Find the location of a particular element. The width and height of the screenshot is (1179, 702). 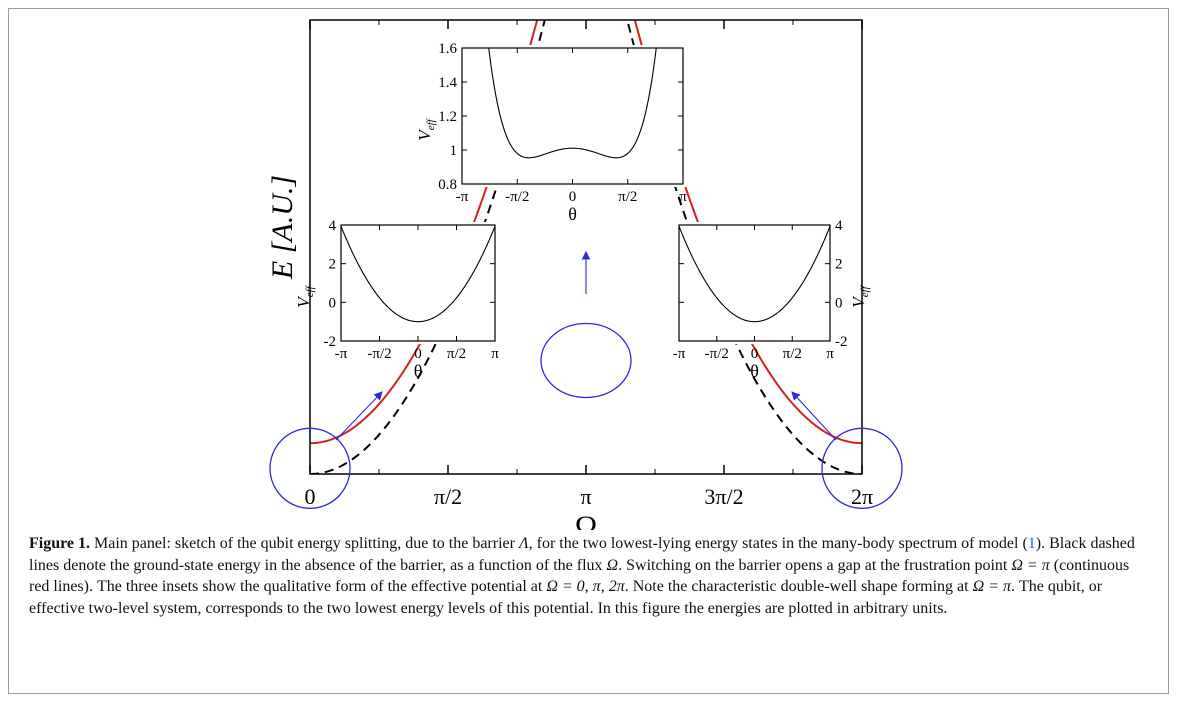

inset-ytick-label: 1.4 is located at coordinates (447, 83).